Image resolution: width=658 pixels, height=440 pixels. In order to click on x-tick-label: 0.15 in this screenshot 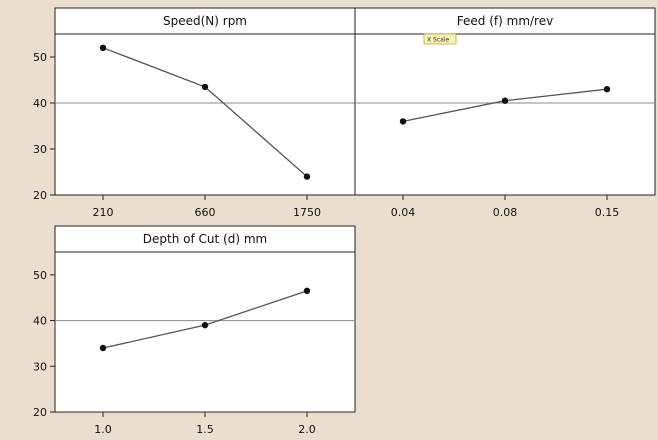, I will do `click(607, 212)`.